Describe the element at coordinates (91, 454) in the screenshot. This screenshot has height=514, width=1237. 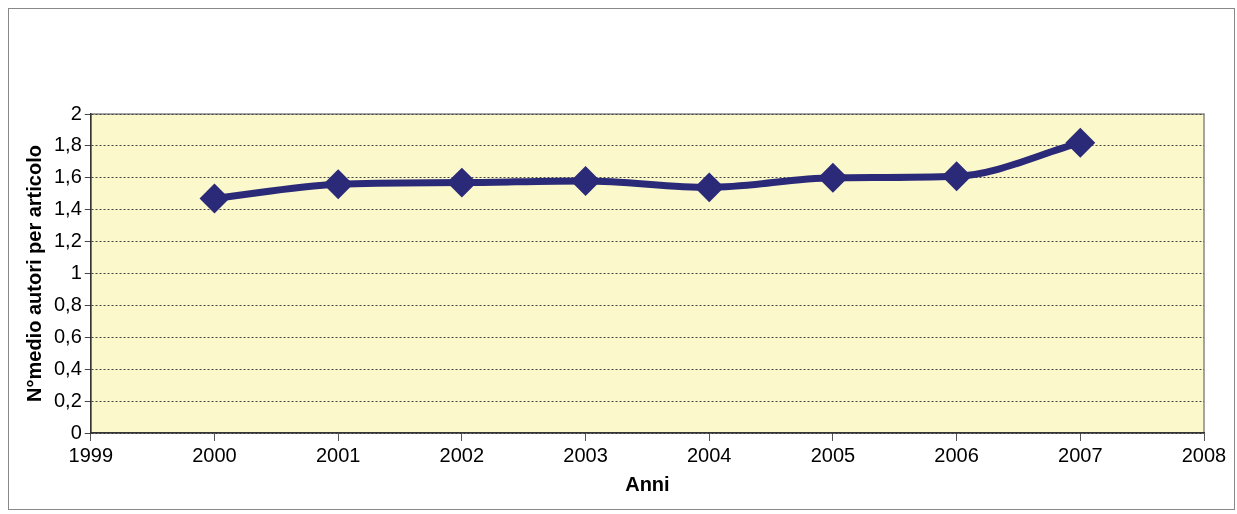
I see `x-tick-label: 1999` at that location.